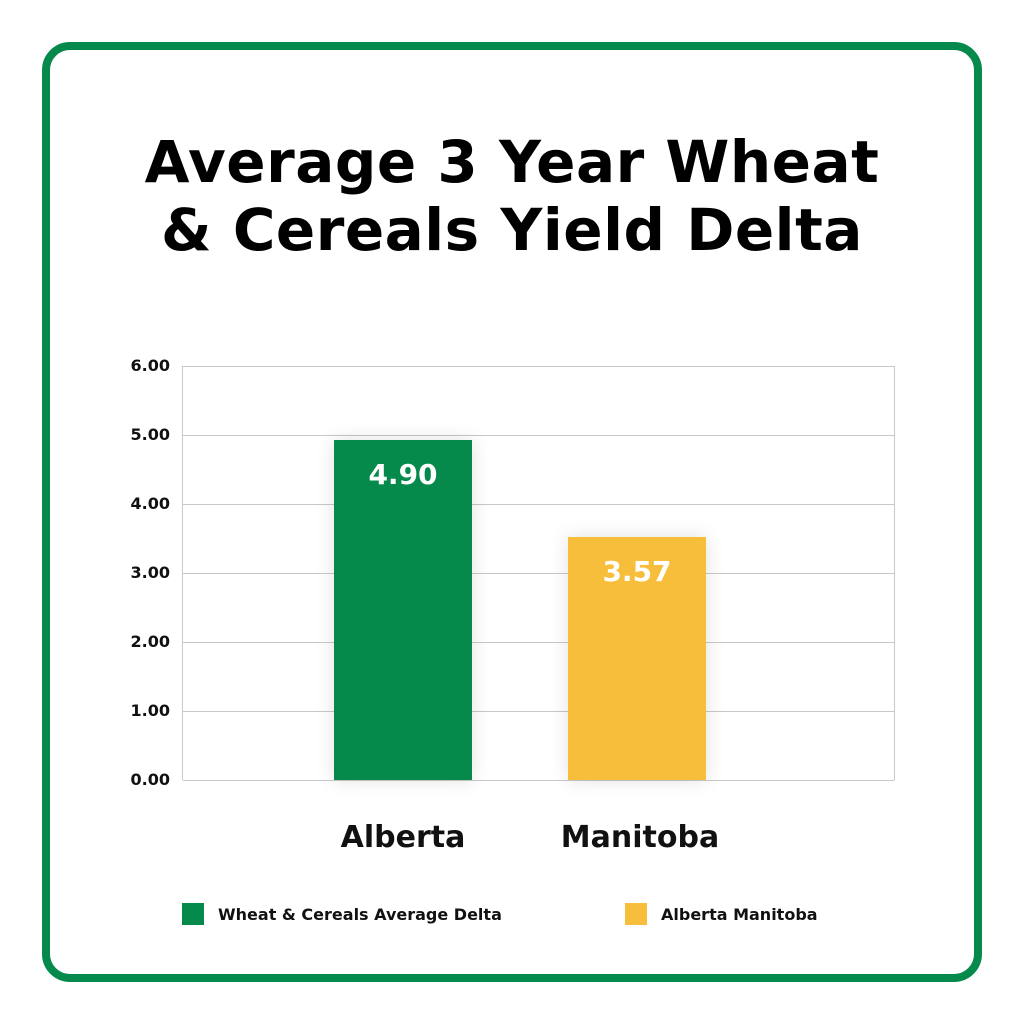  Describe the element at coordinates (150, 365) in the screenshot. I see `y-tick-label: 6.00` at that location.